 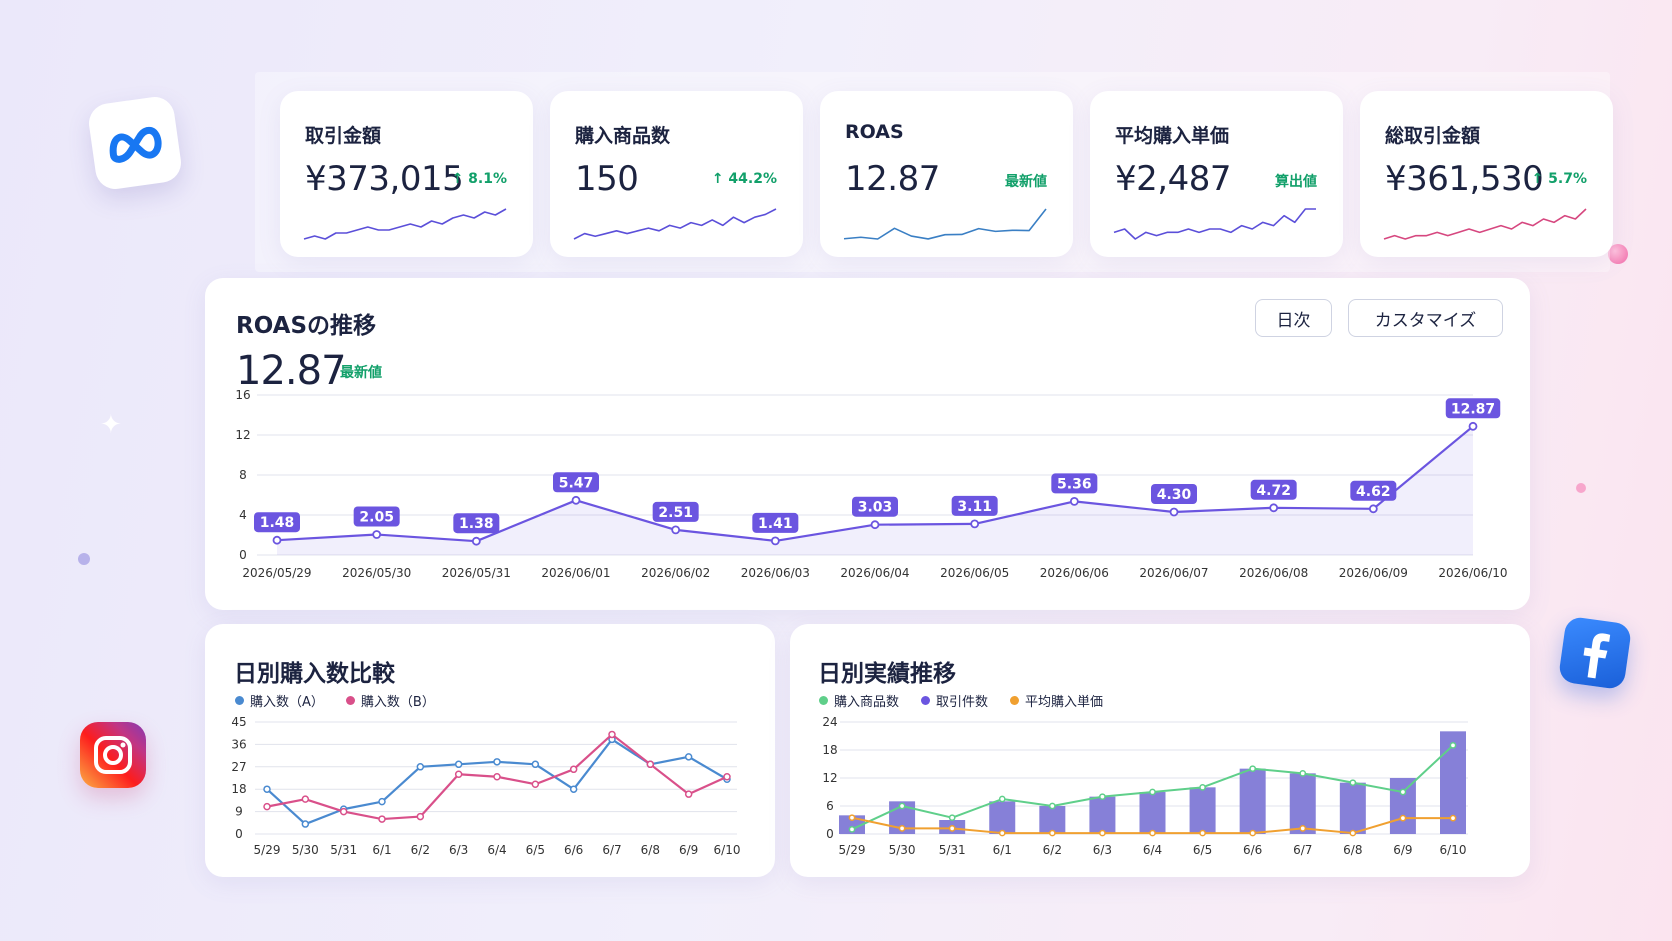 I want to click on x-tick-label: 2026/06/05, so click(x=974, y=573).